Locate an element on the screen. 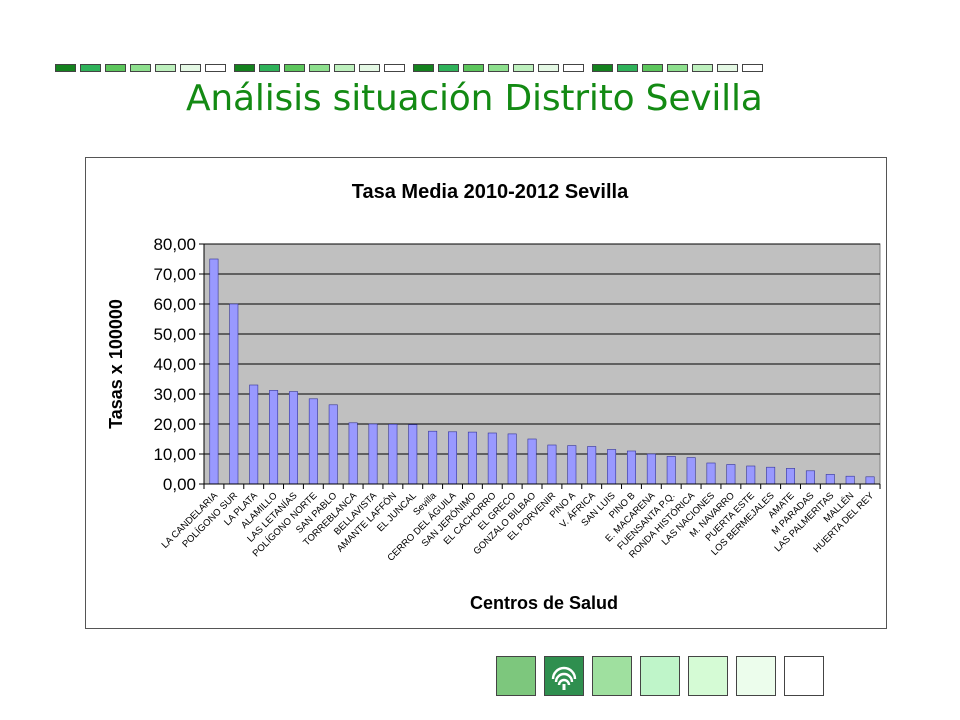 Image resolution: width=960 pixels, height=720 pixels. decorative-square-strip is located at coordinates (492, 69).